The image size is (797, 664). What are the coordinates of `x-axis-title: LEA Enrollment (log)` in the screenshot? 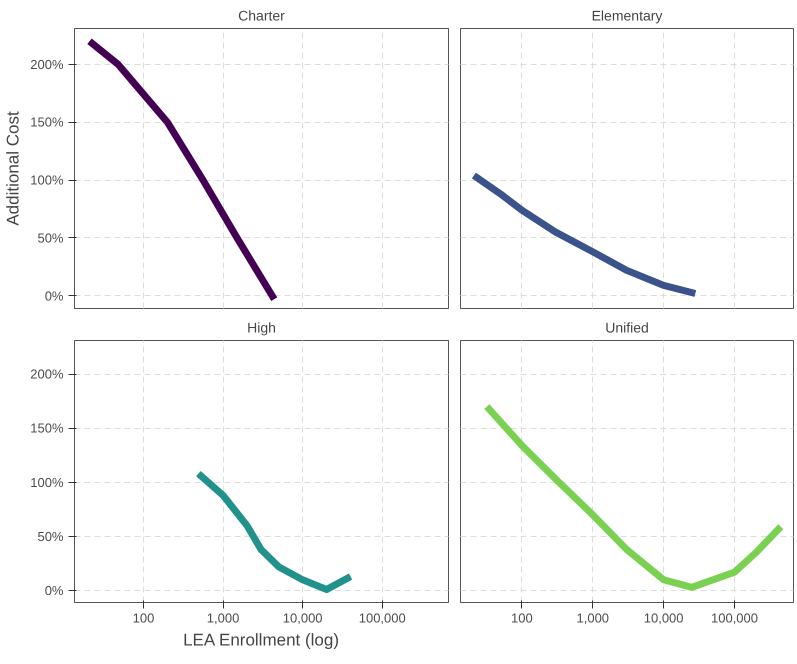 It's located at (261, 640).